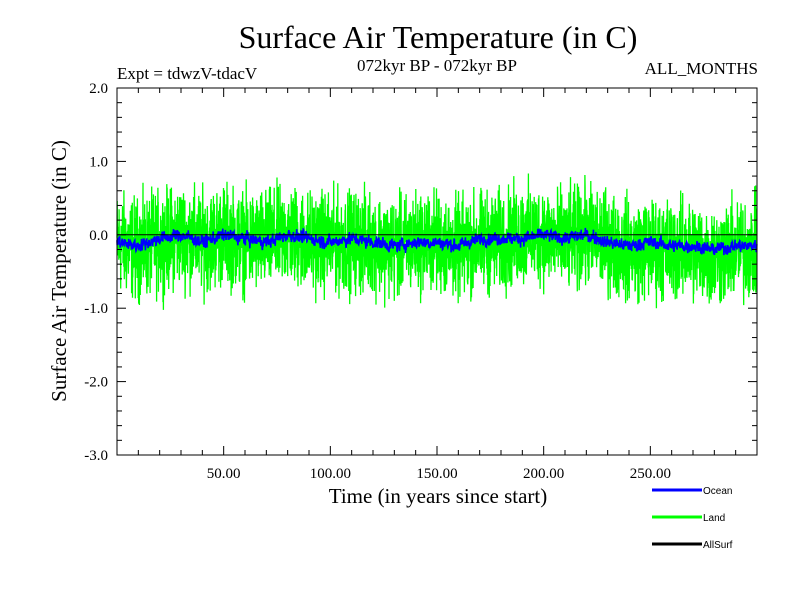  I want to click on y-tick-label: 1.0, so click(98, 162).